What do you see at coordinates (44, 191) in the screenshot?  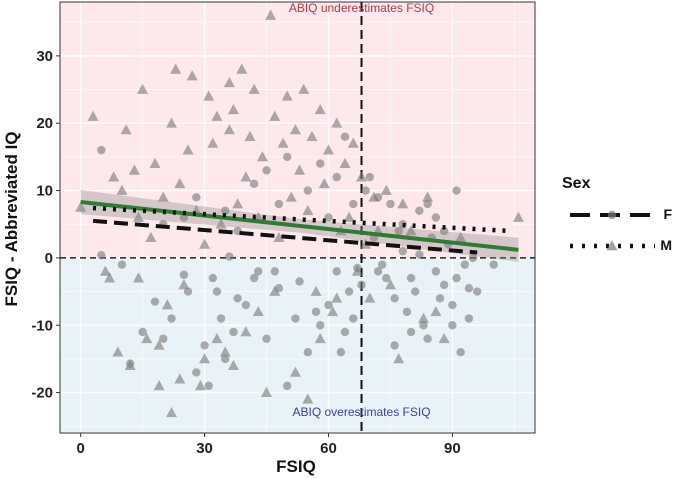 I see `y-tick-label: 10` at bounding box center [44, 191].